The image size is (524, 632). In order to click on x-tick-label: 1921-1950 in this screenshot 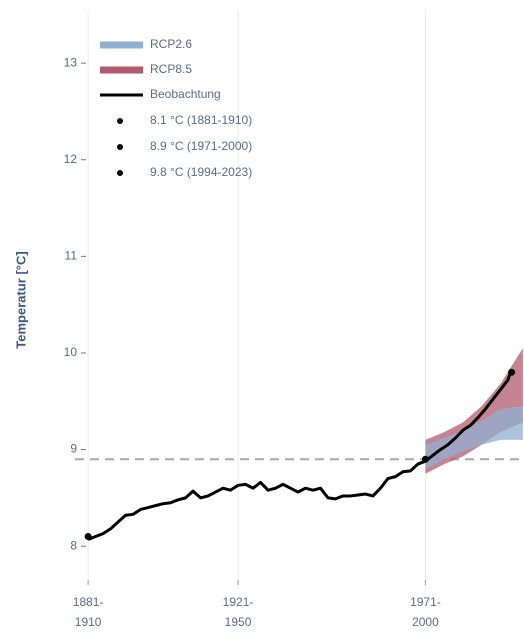, I will do `click(238, 612)`.